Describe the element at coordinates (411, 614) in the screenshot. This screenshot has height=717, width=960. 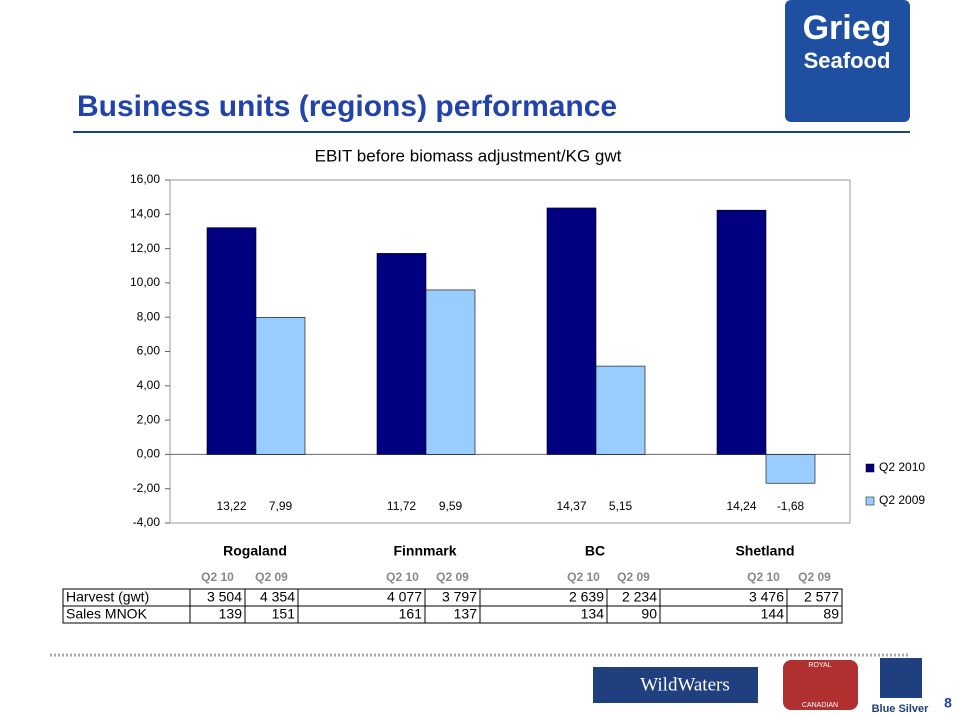
I see `table-cell: 161` at that location.